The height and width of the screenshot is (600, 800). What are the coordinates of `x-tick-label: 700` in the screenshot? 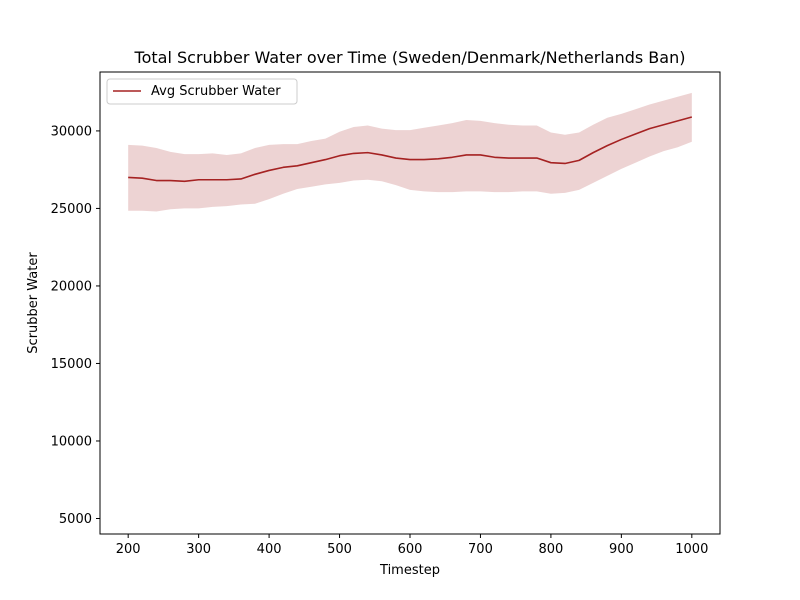 It's located at (480, 549).